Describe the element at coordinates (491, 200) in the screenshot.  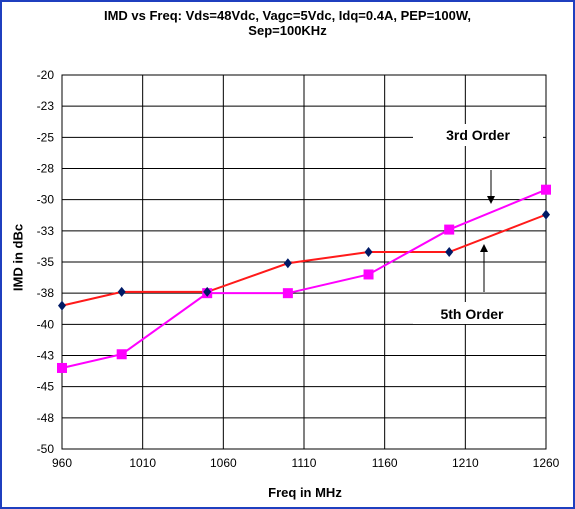
I see `annotation-arrowhead-3rd` at that location.